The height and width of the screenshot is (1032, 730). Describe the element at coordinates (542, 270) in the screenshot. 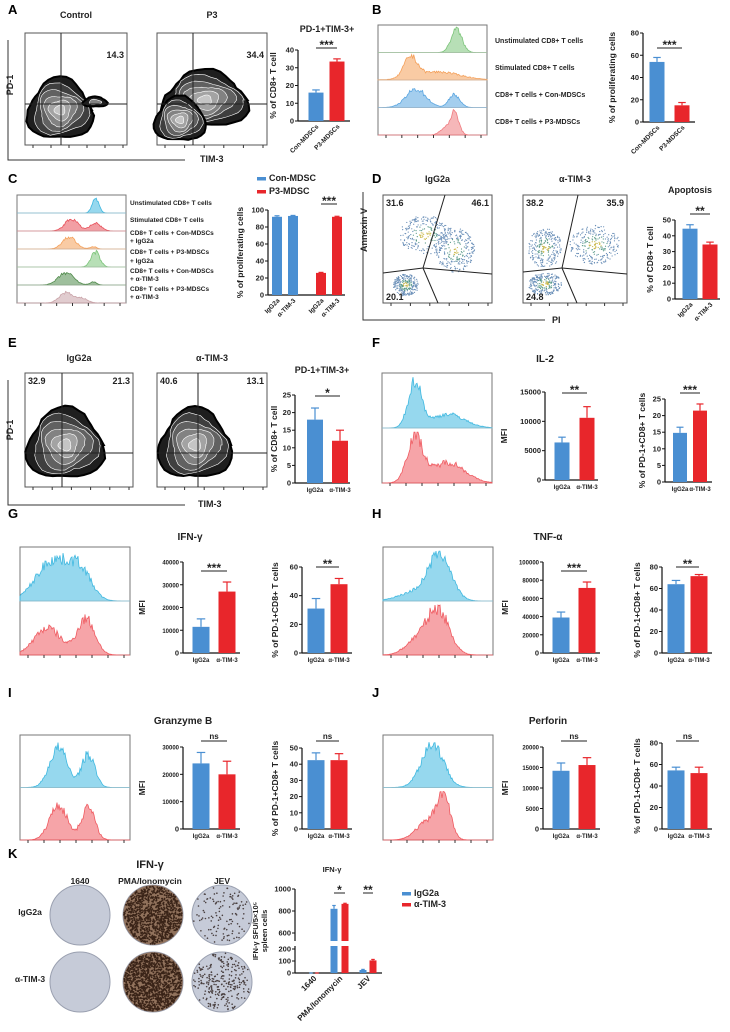

I see `gate-line` at that location.